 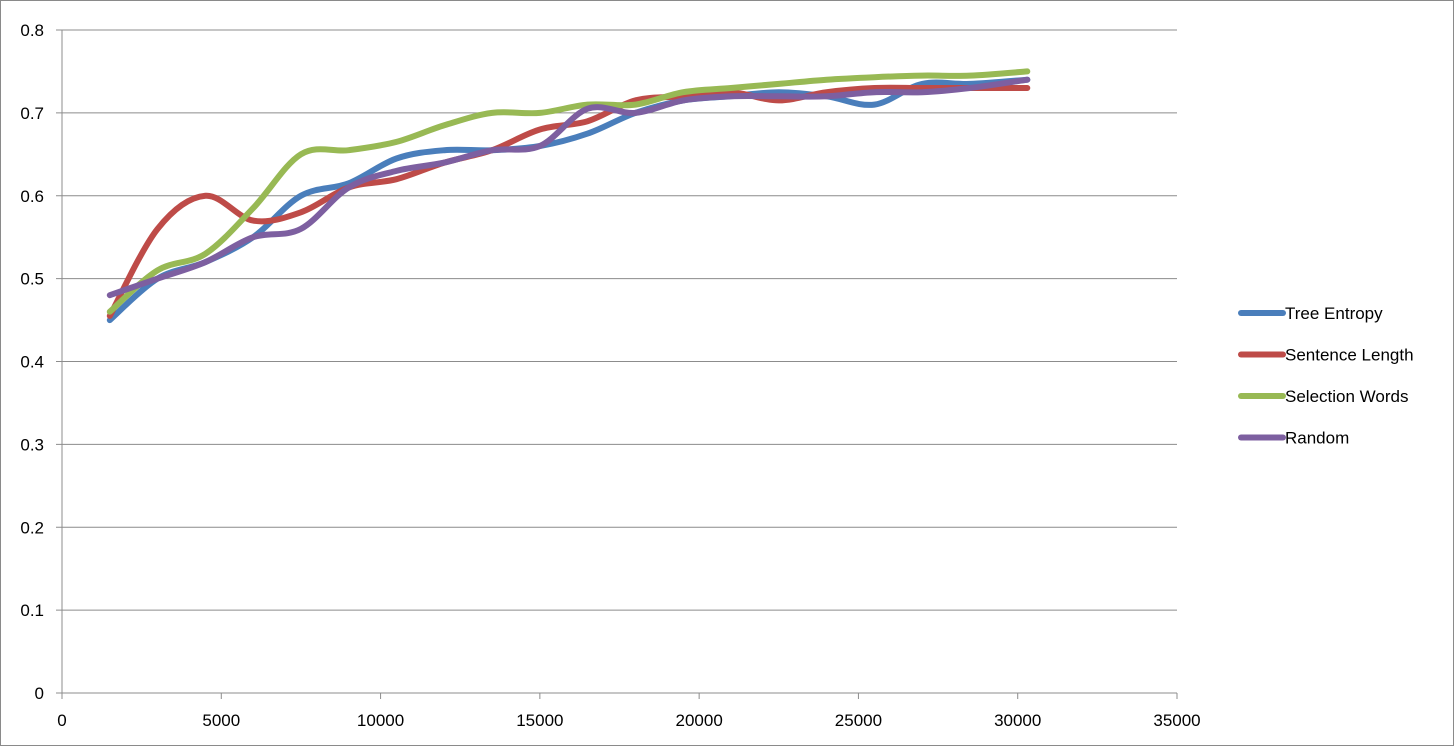 I want to click on legend-label: Random, so click(x=1317, y=438).